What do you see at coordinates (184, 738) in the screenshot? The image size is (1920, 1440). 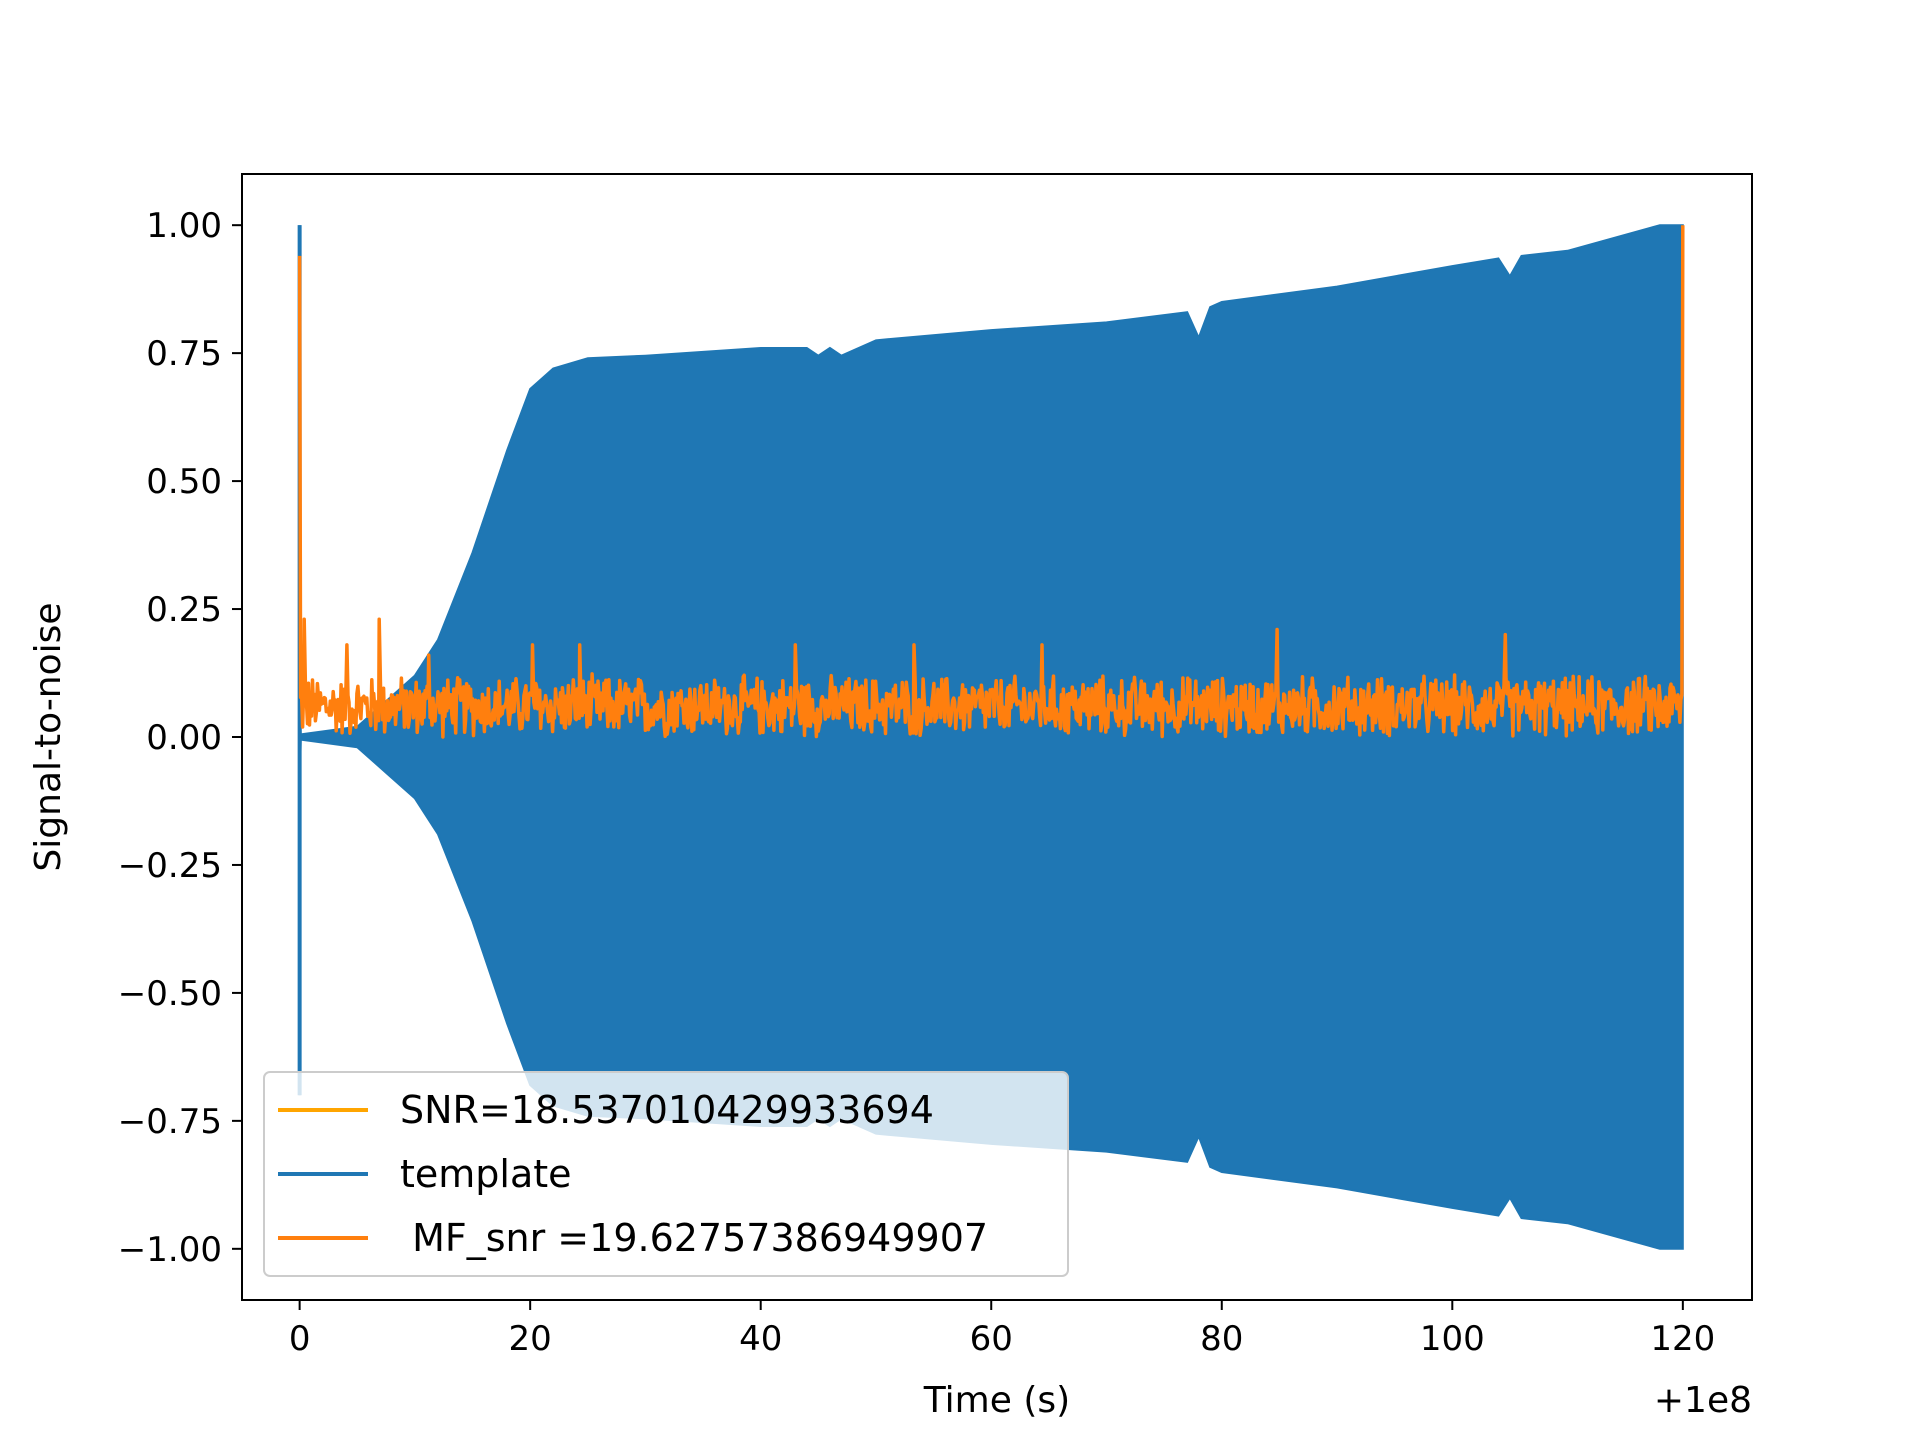 I see `y-tick-label: 0.00` at bounding box center [184, 738].